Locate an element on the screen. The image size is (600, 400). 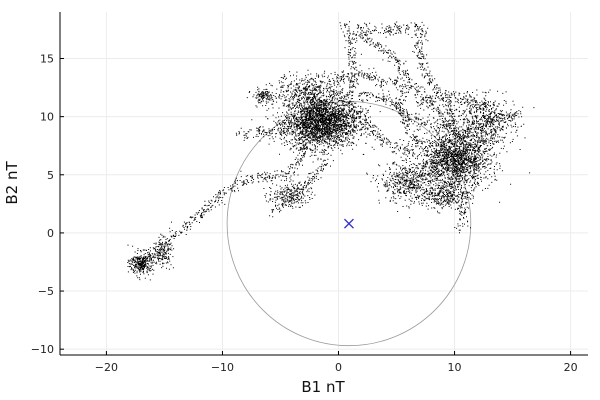
x-tick-label: 0 is located at coordinates (338, 367).